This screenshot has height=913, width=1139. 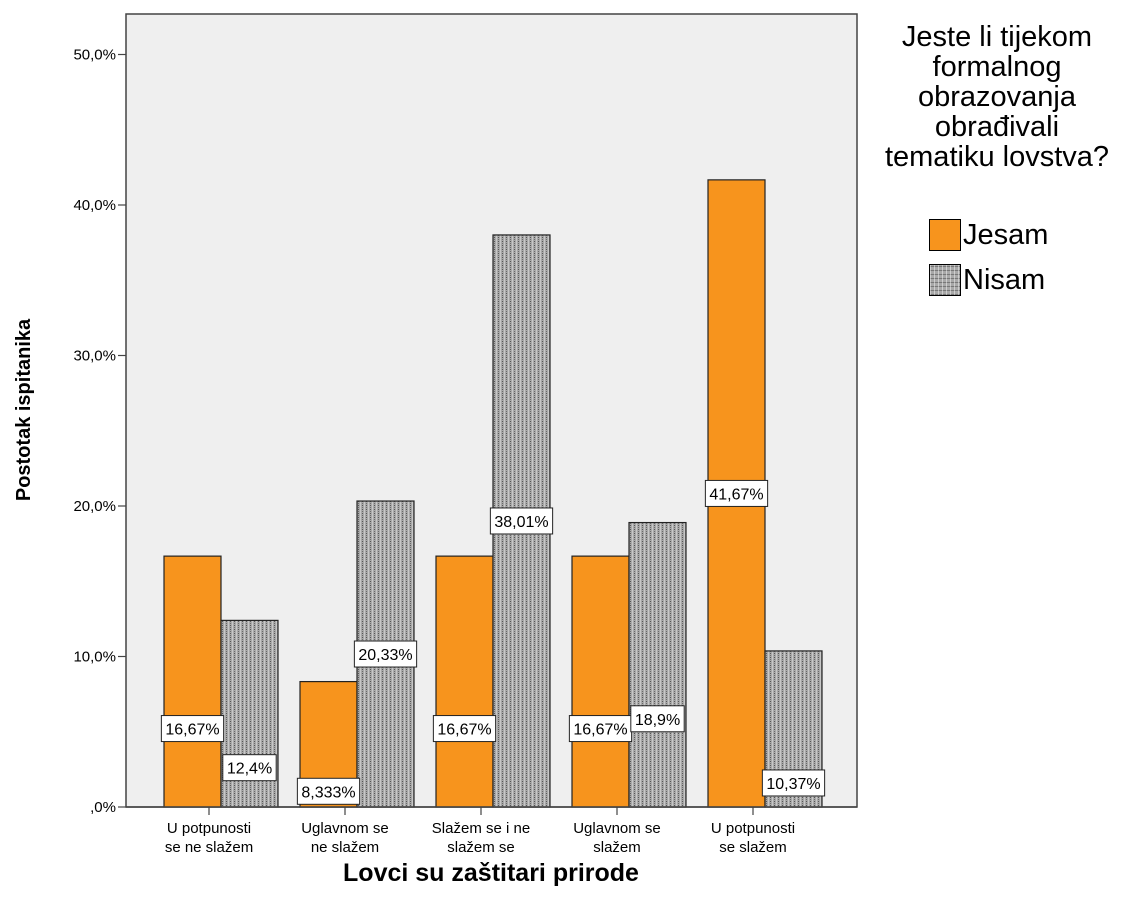 What do you see at coordinates (24, 409) in the screenshot?
I see `y-axis-title: Postotak ispitanika` at bounding box center [24, 409].